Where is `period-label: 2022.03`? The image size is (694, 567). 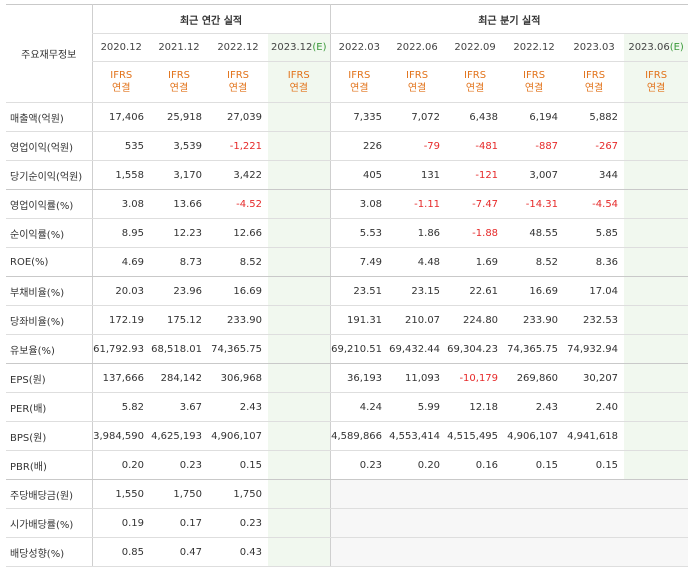 period-label: 2022.03 is located at coordinates (359, 47).